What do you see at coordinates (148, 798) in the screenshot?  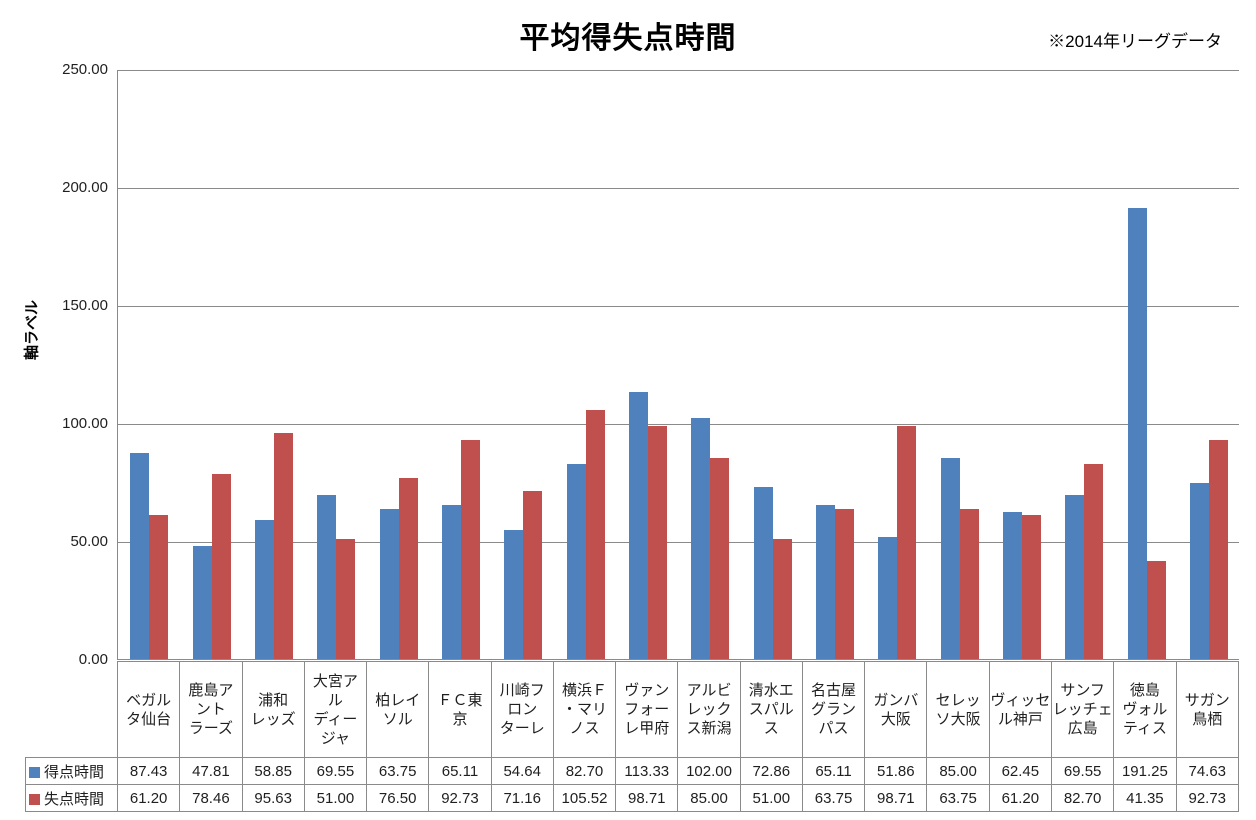 I see `value-失点時間-ベガルタ仙台: 61.20` at bounding box center [148, 798].